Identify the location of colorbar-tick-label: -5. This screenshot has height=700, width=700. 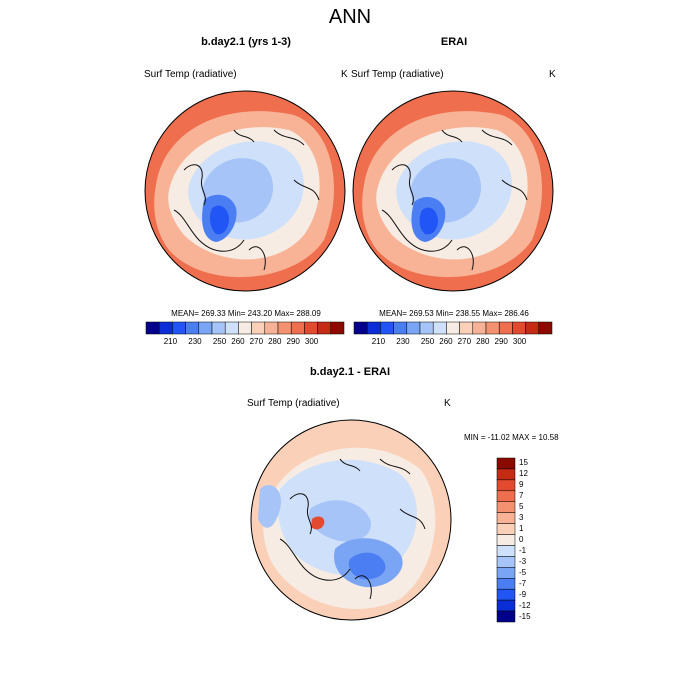
(523, 572).